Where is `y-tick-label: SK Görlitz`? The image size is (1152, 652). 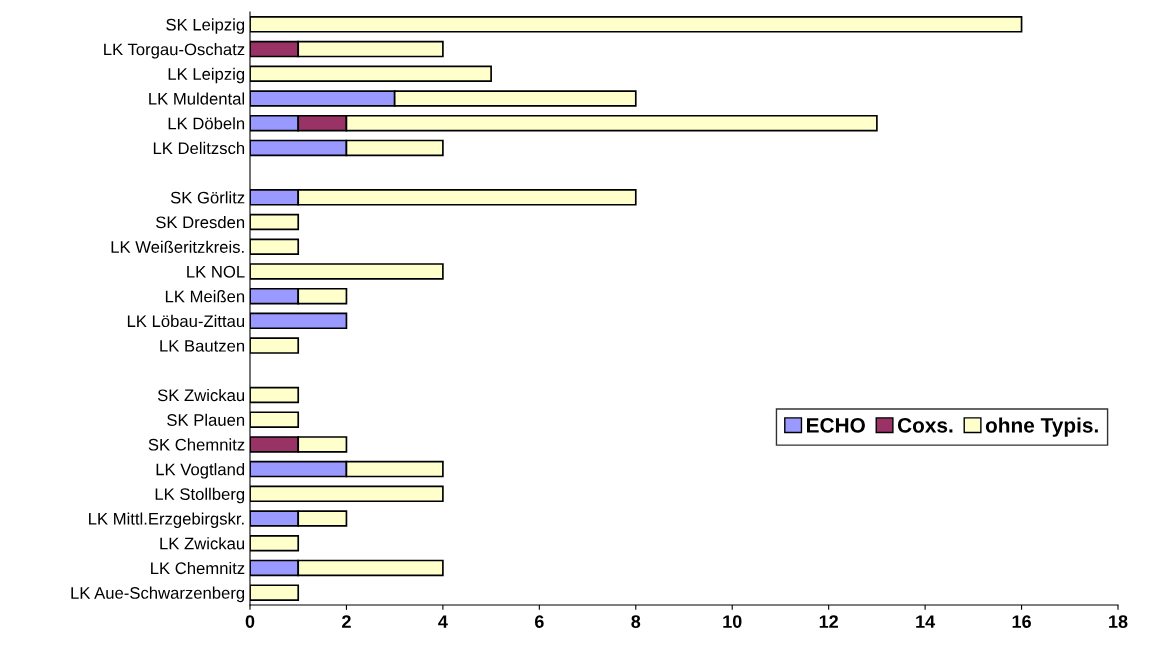
y-tick-label: SK Görlitz is located at coordinates (207, 197).